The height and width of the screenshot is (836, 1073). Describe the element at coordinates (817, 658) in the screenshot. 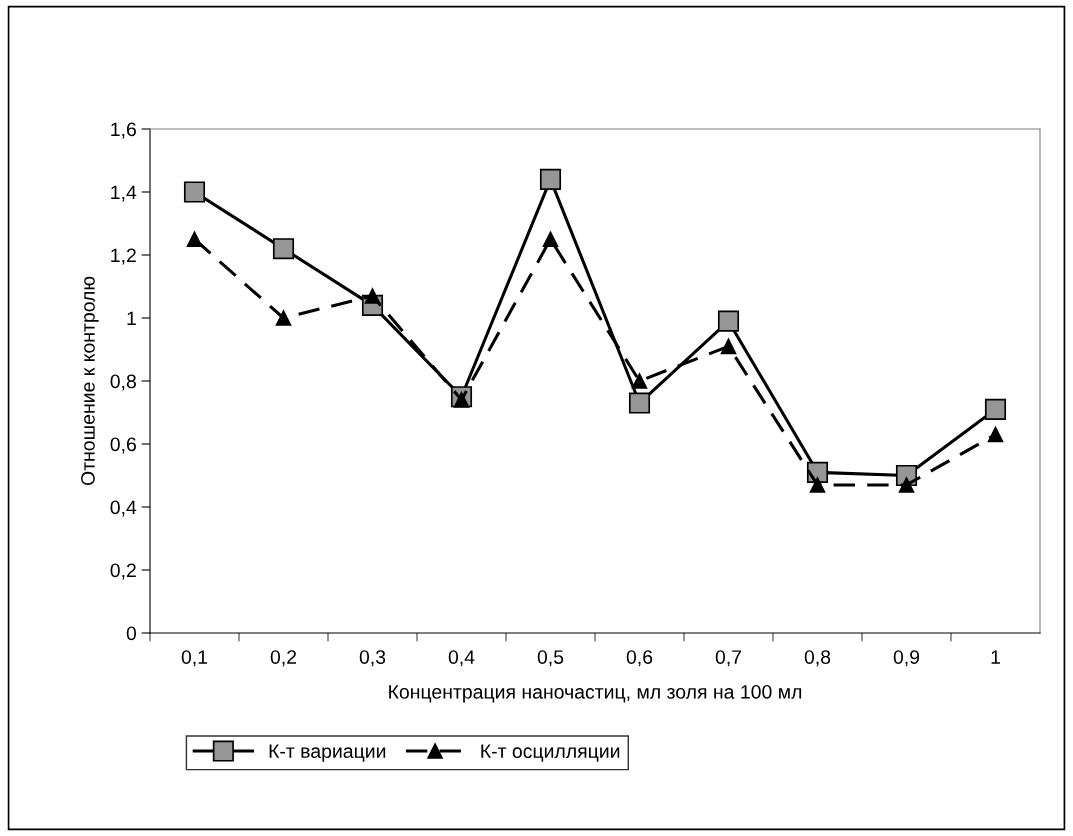

I see `x-tick-label: 0,8` at that location.